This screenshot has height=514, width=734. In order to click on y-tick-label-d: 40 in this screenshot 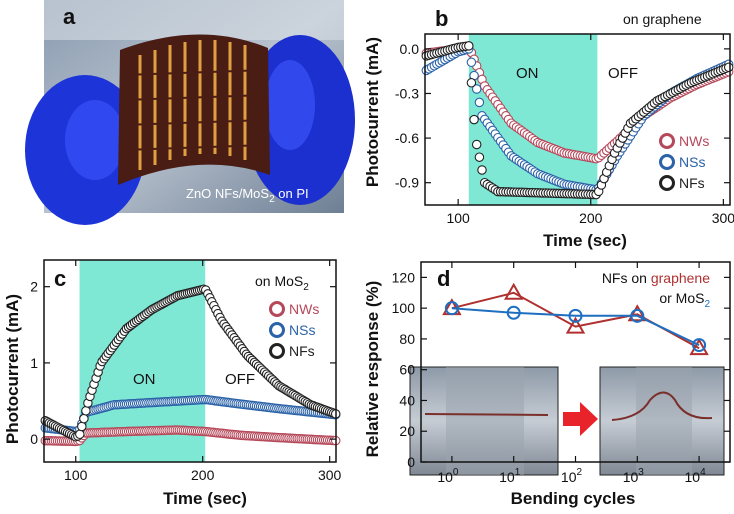, I will do `click(407, 400)`.